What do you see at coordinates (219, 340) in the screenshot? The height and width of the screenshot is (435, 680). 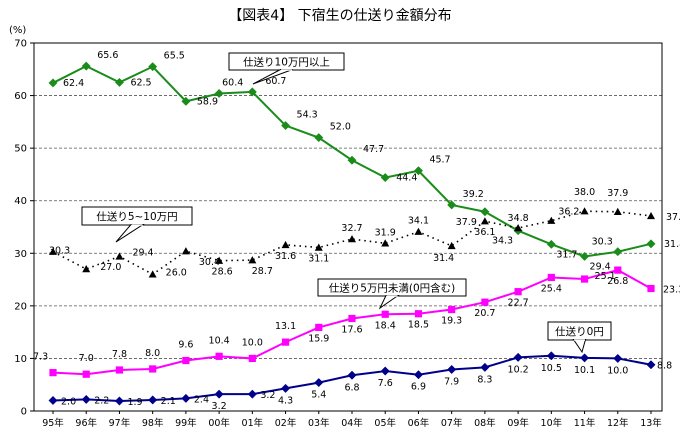 I see `data-label-2-5: 10.4` at bounding box center [219, 340].